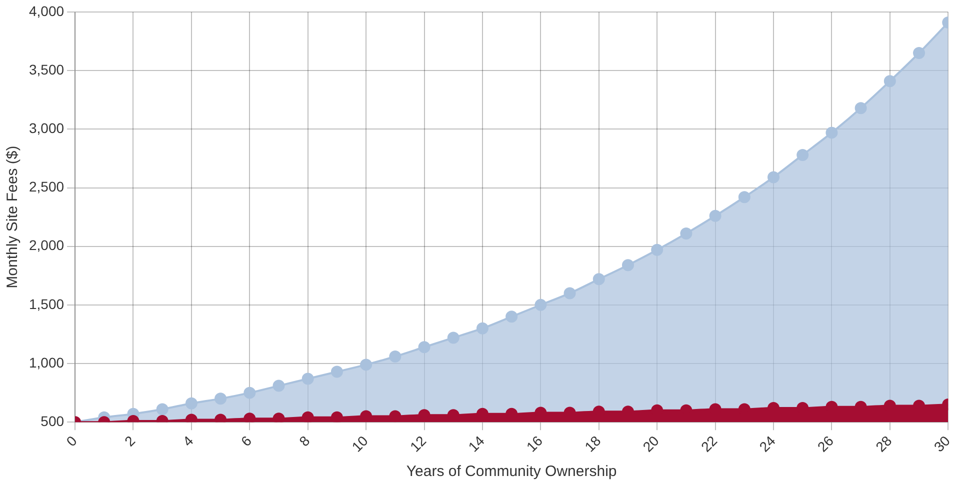  I want to click on x-tick-label: 18, so click(592, 443).